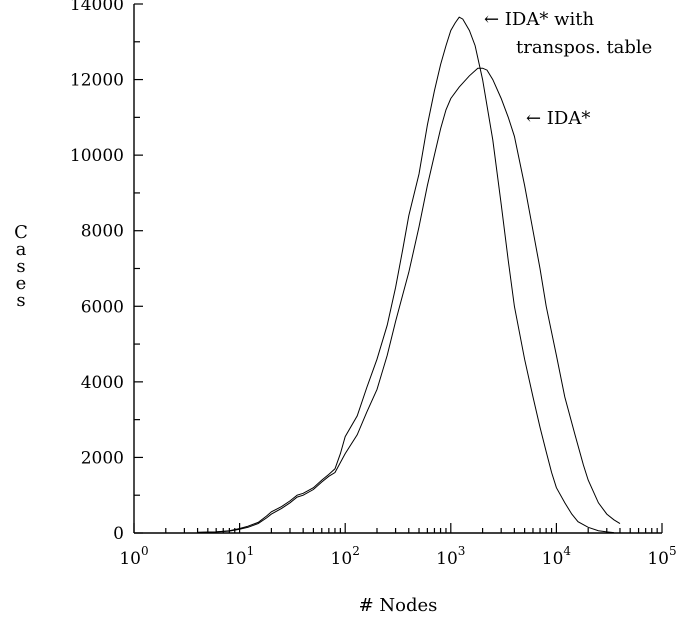 The image size is (688, 617). What do you see at coordinates (398, 605) in the screenshot?
I see `x-axis-label: # Nodes` at bounding box center [398, 605].